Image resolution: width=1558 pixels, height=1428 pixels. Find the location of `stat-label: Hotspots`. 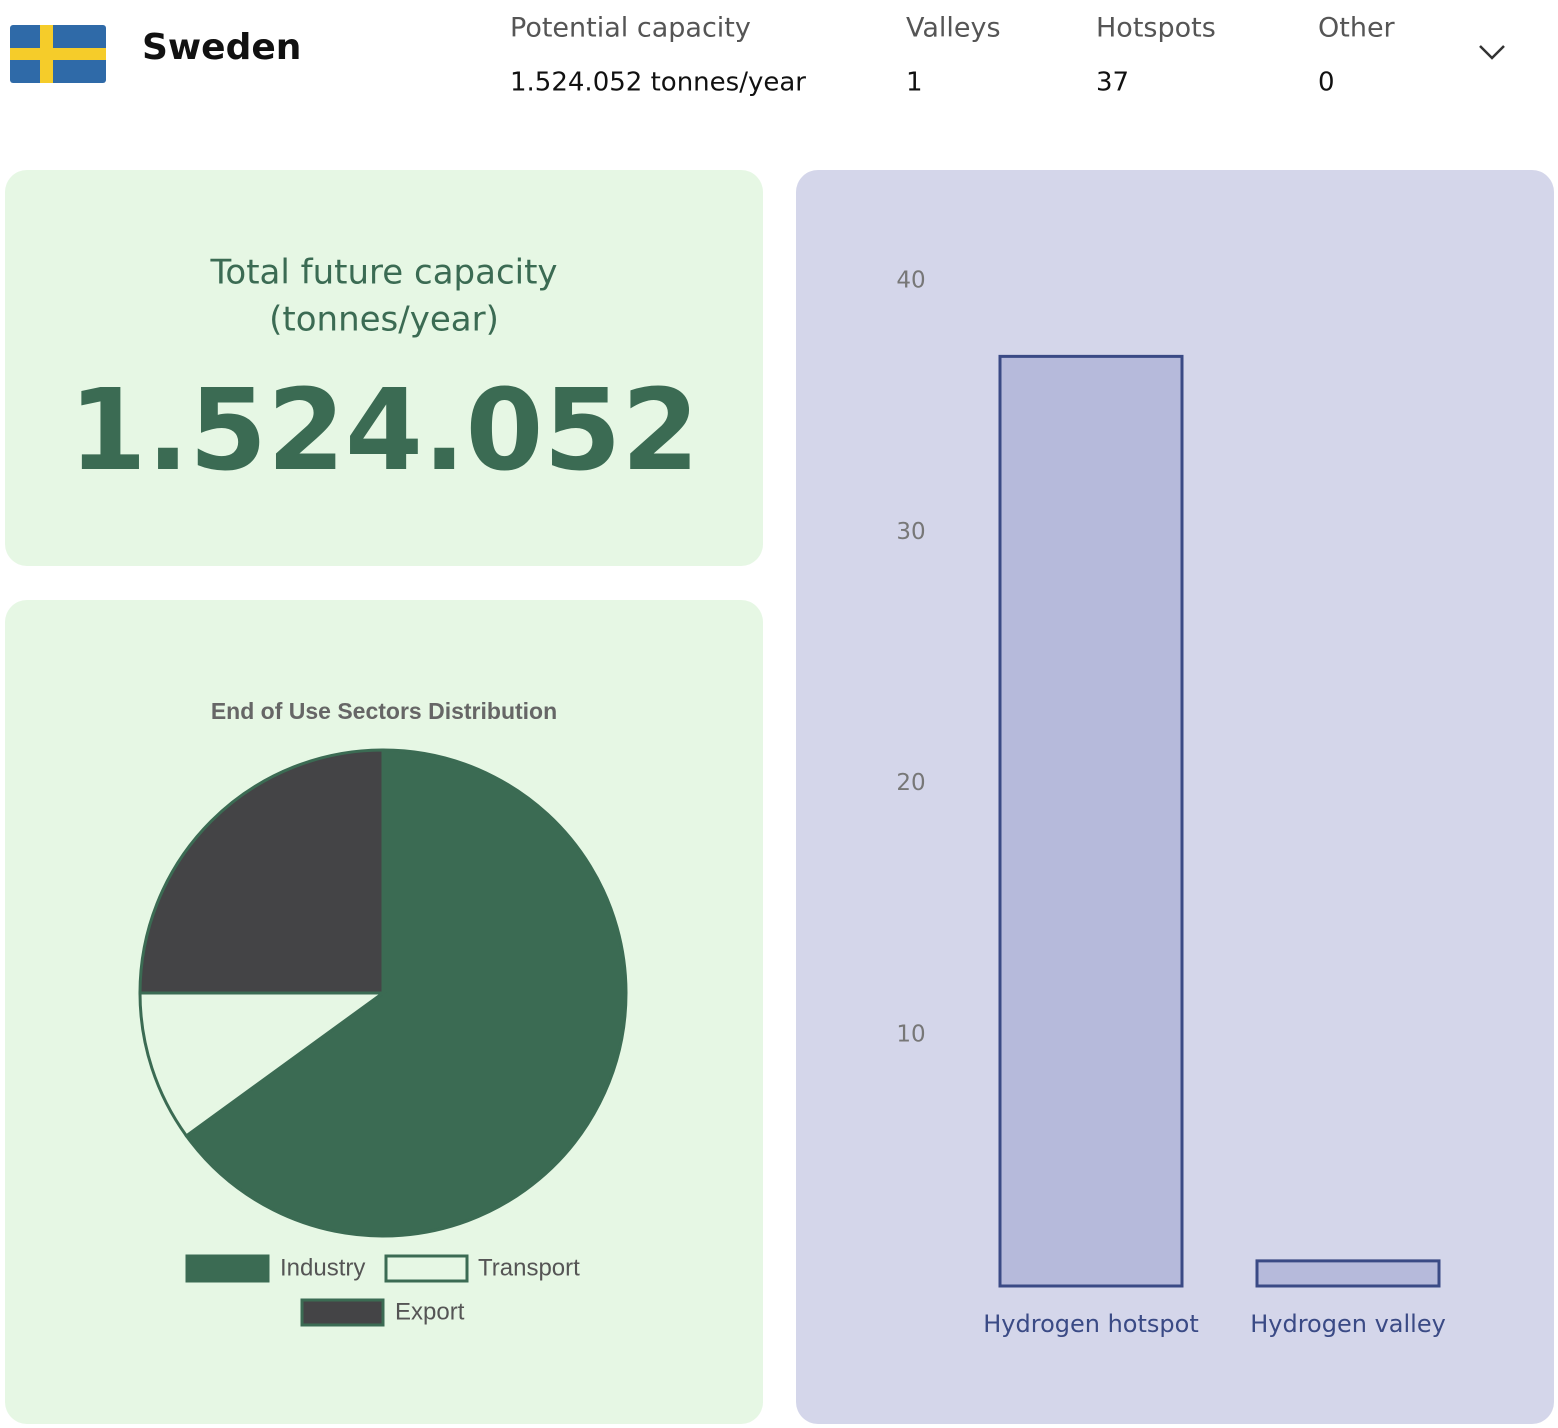

stat-label: Hotspots is located at coordinates (1156, 28).